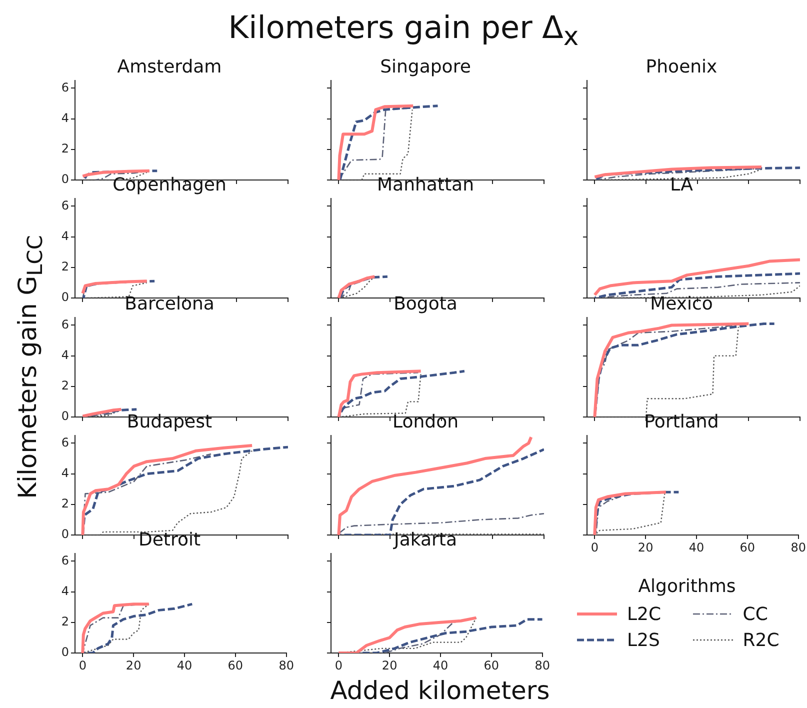 This screenshot has height=708, width=807. What do you see at coordinates (169, 539) in the screenshot?
I see `chart-title: Detroit` at bounding box center [169, 539].